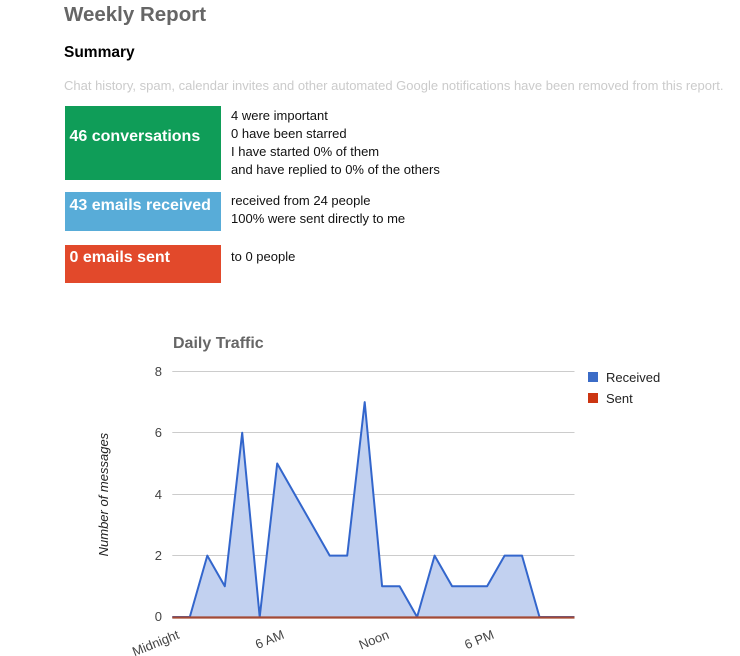  Describe the element at coordinates (158, 555) in the screenshot. I see `svg-text: 2` at that location.